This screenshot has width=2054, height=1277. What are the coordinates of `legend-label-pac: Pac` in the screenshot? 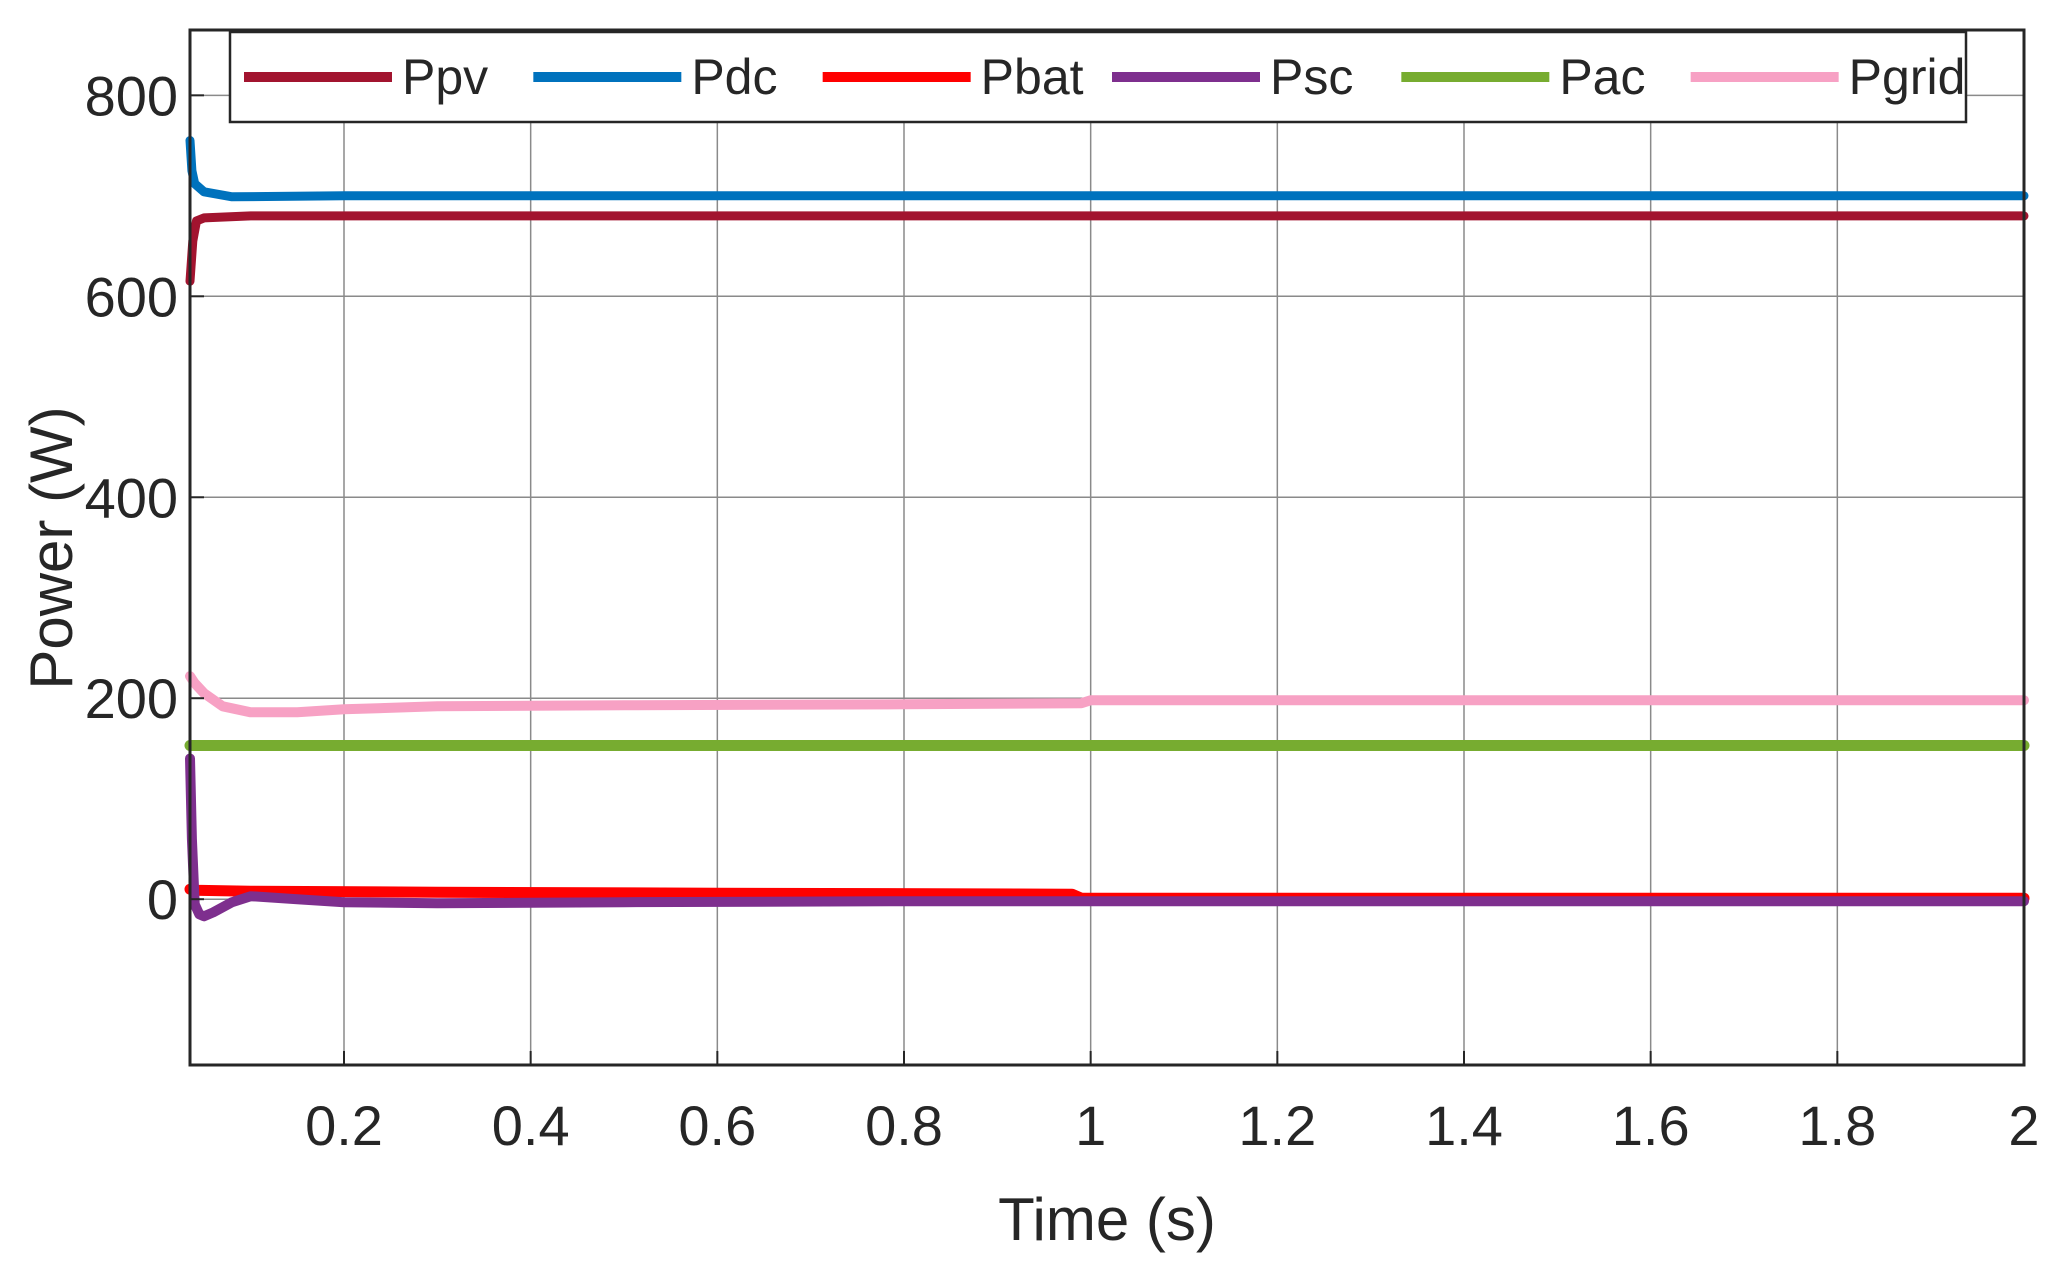 It's located at (1602, 77).